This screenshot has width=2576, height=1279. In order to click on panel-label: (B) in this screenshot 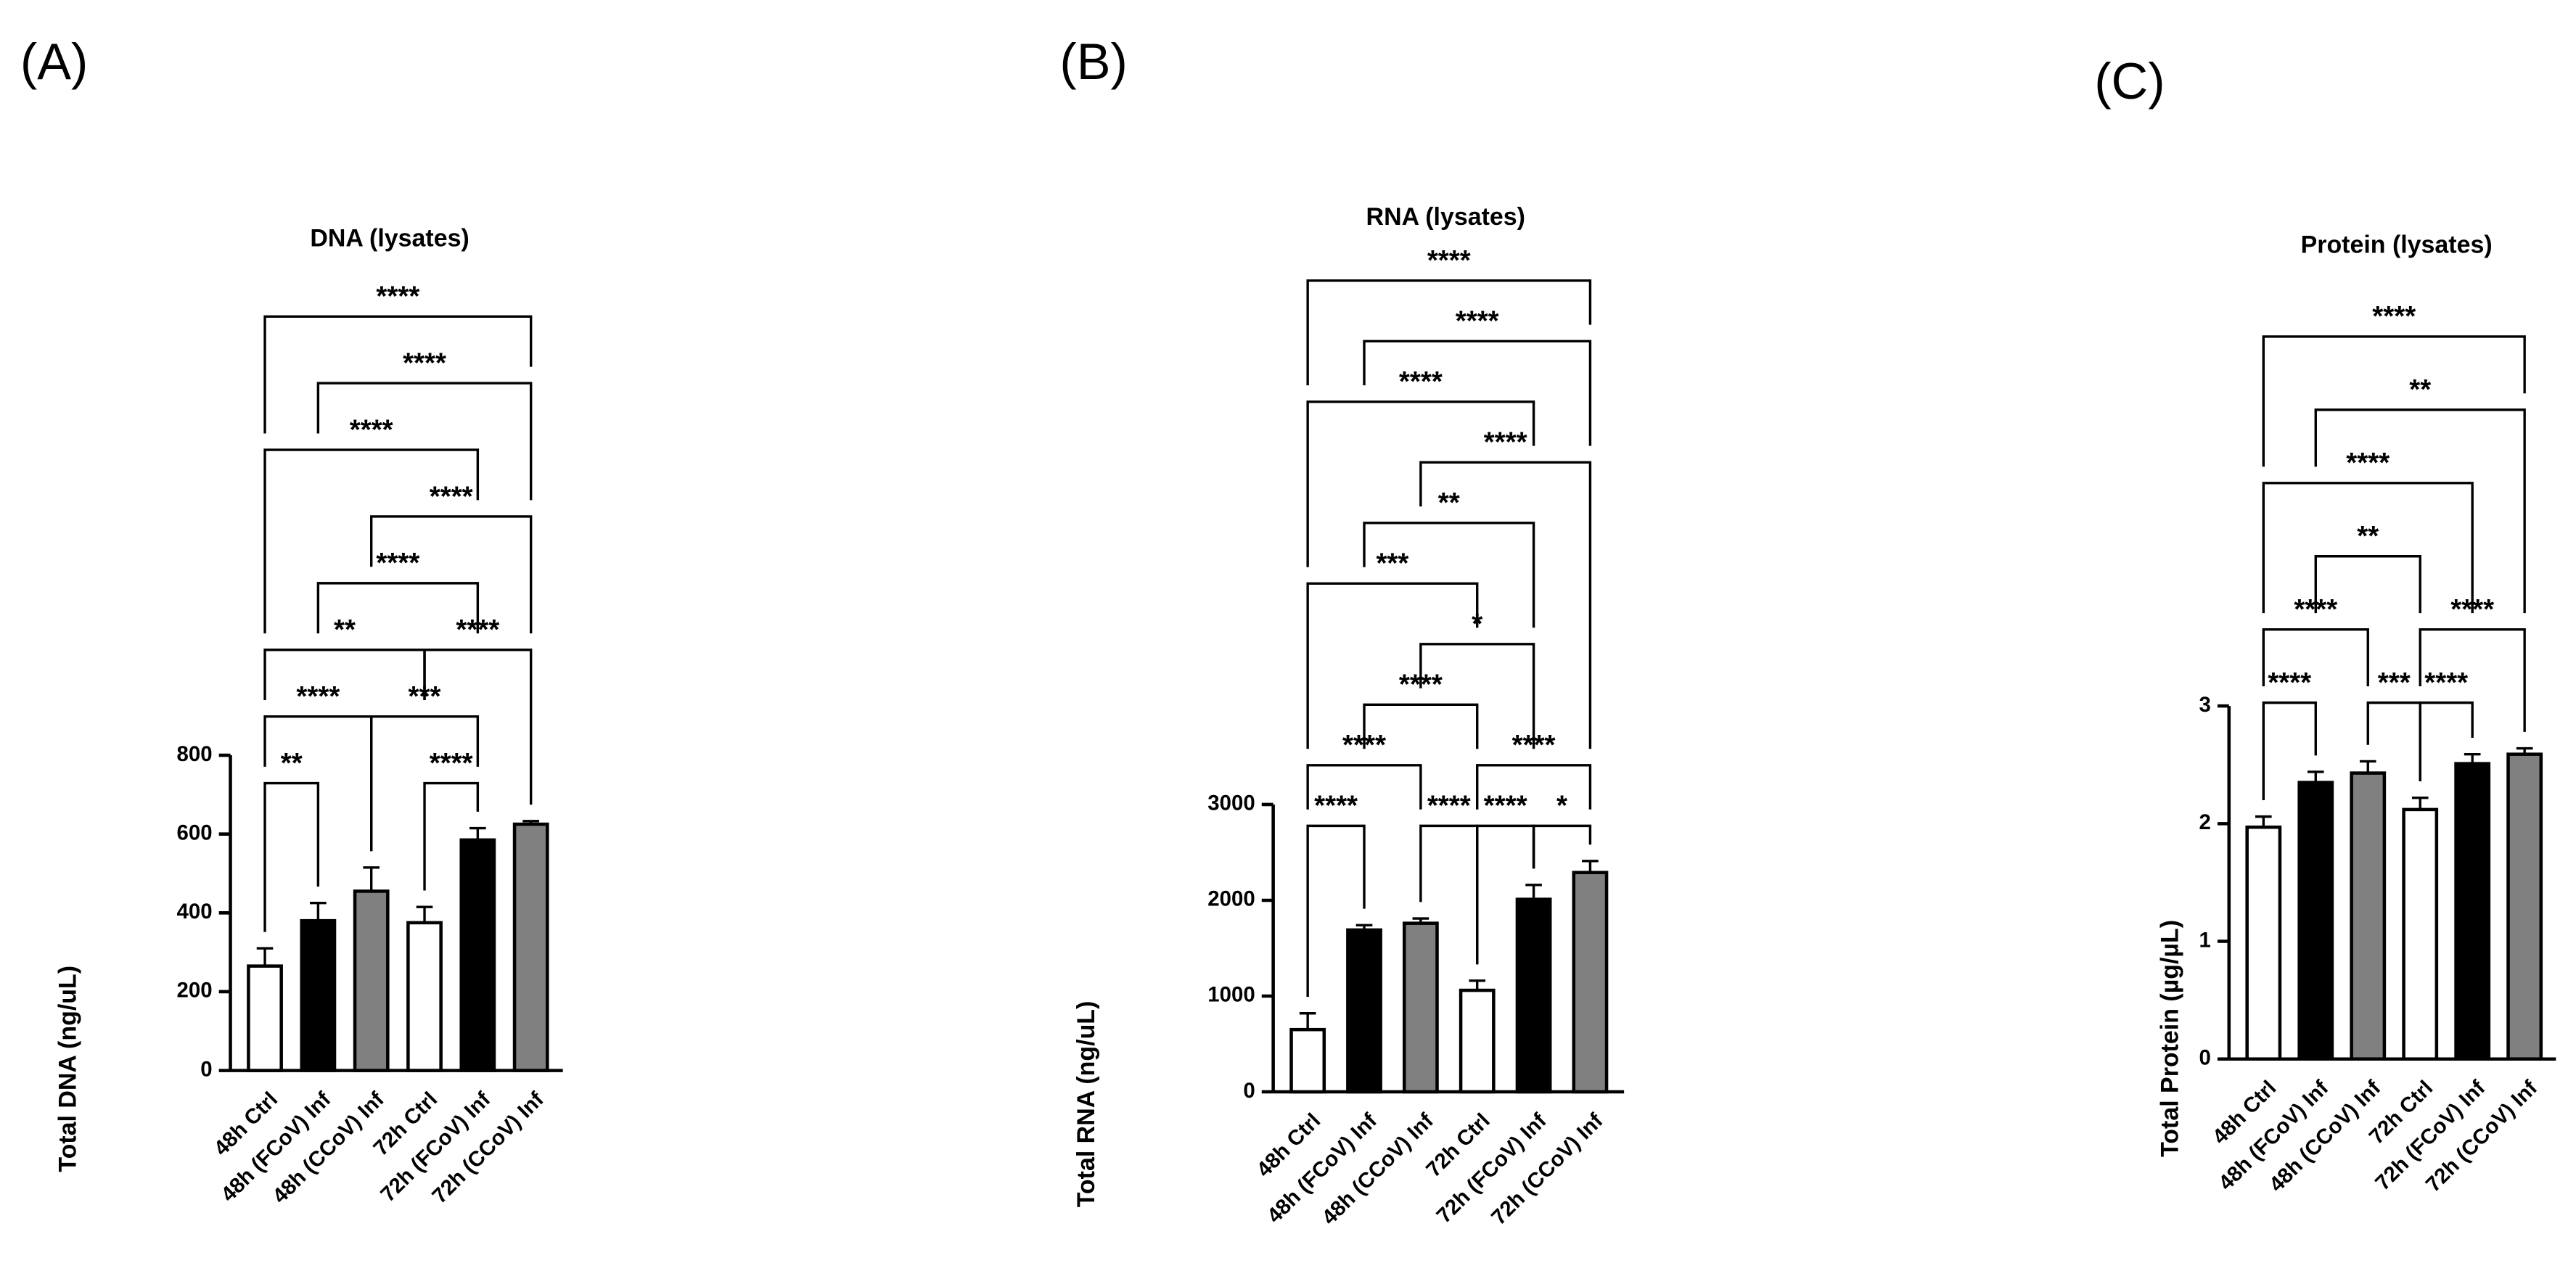, I will do `click(1093, 61)`.